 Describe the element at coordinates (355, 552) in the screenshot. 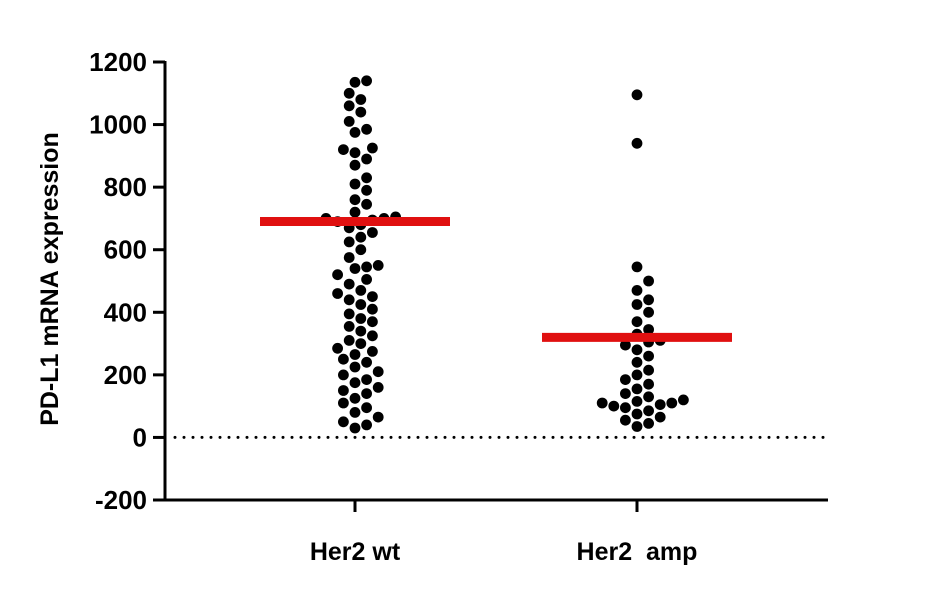

I see `x-category-label: Her2 wt` at that location.